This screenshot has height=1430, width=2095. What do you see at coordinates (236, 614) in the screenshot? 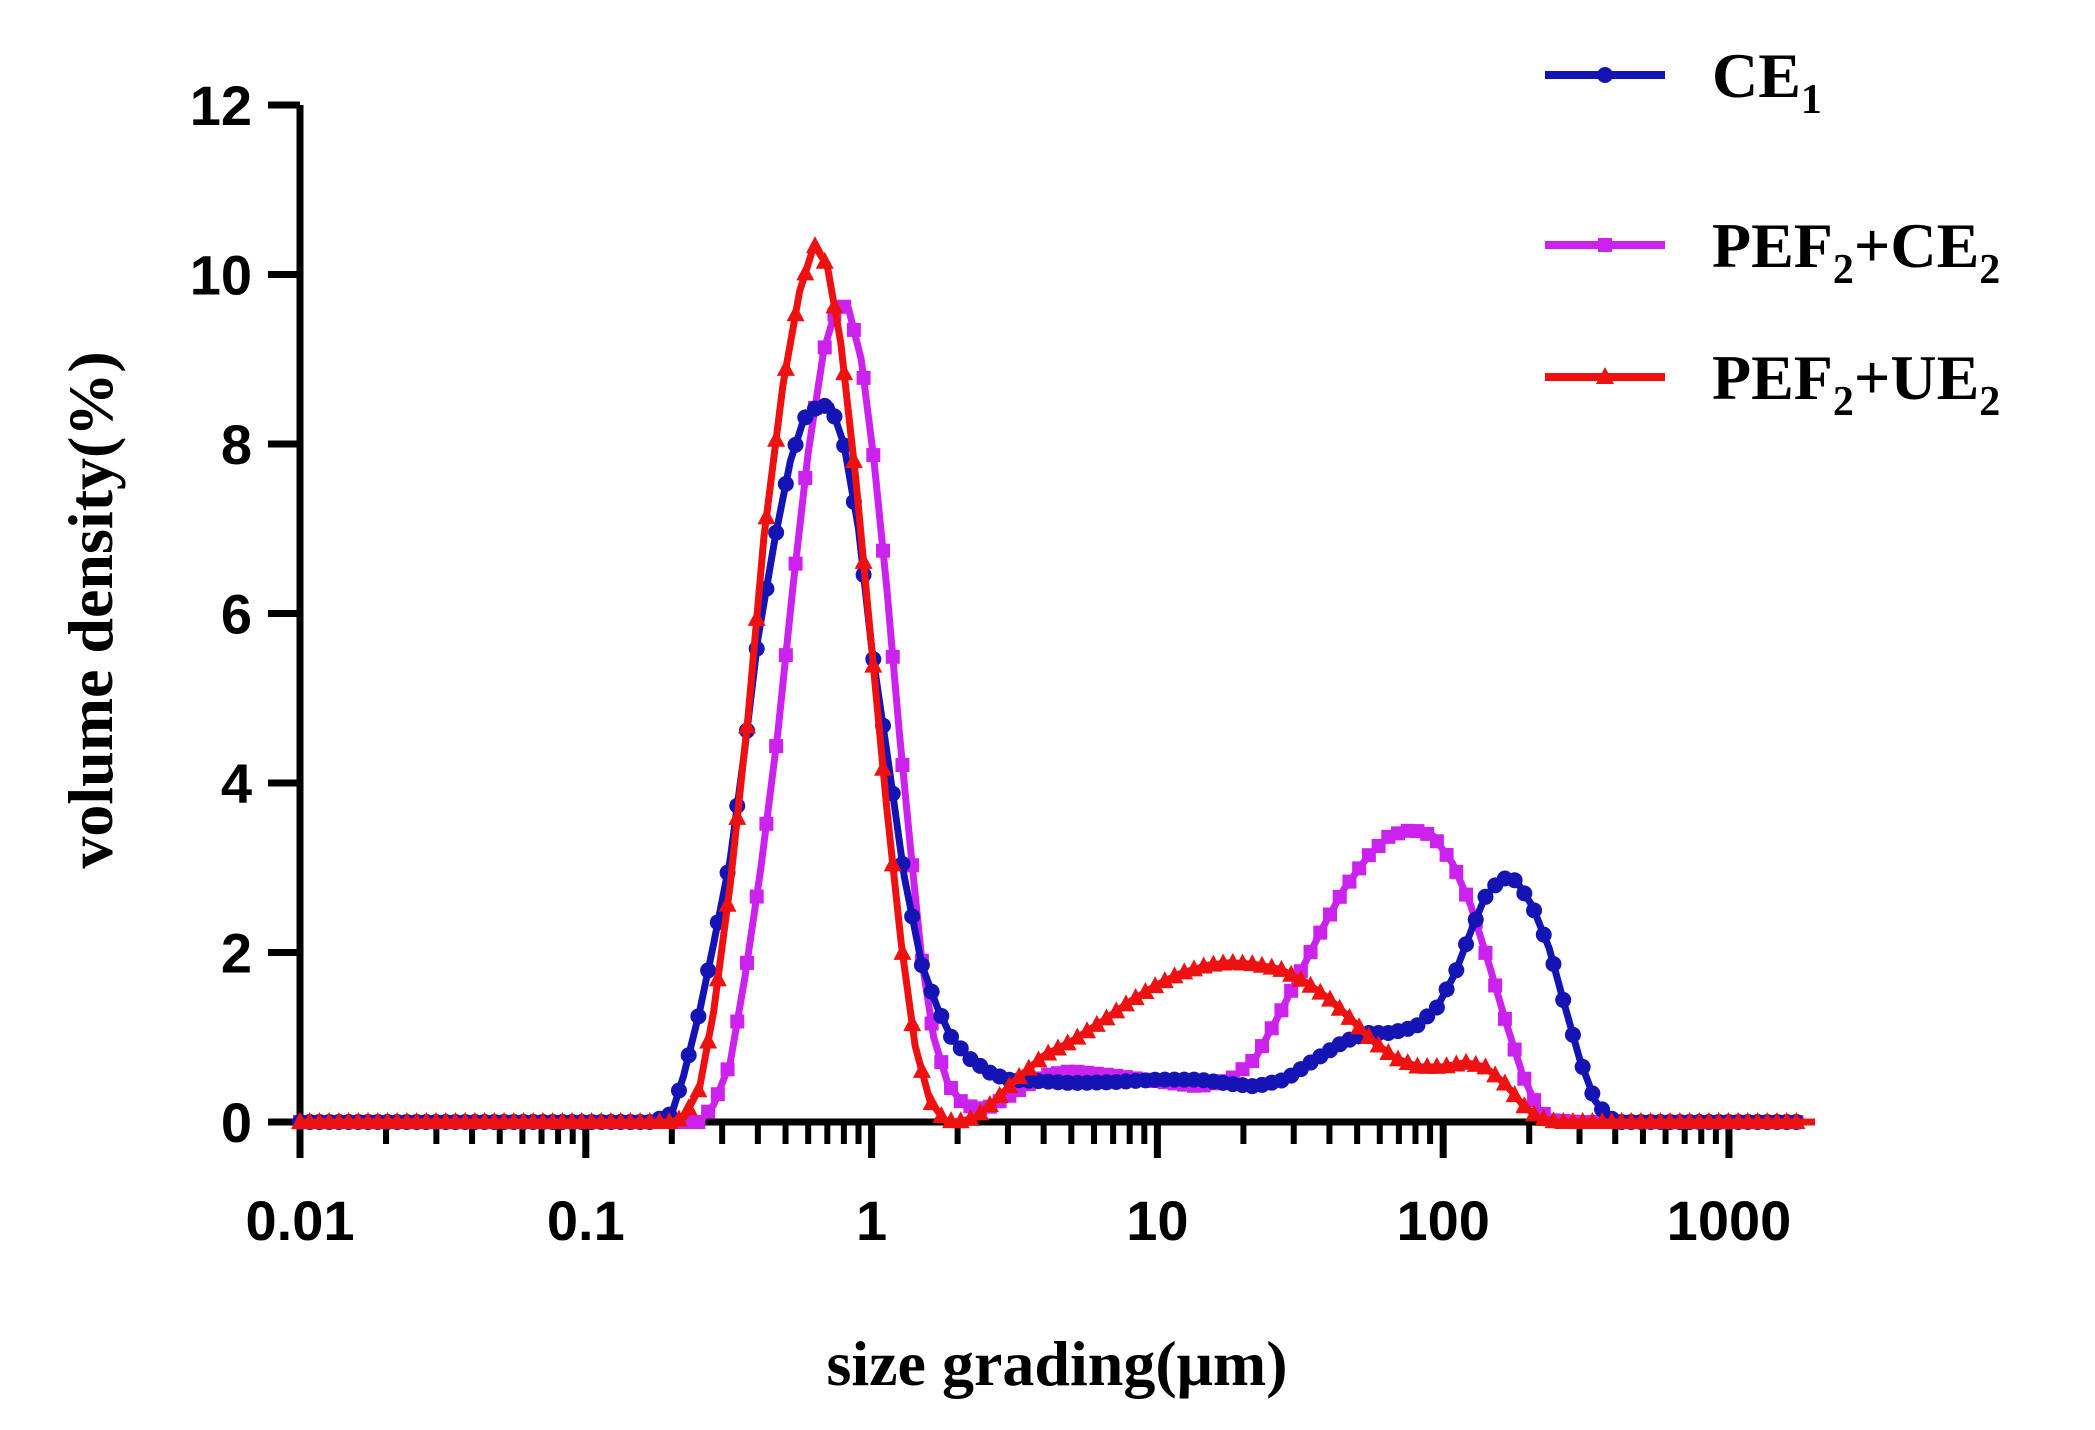
I see `y-tick-label: 6` at bounding box center [236, 614].